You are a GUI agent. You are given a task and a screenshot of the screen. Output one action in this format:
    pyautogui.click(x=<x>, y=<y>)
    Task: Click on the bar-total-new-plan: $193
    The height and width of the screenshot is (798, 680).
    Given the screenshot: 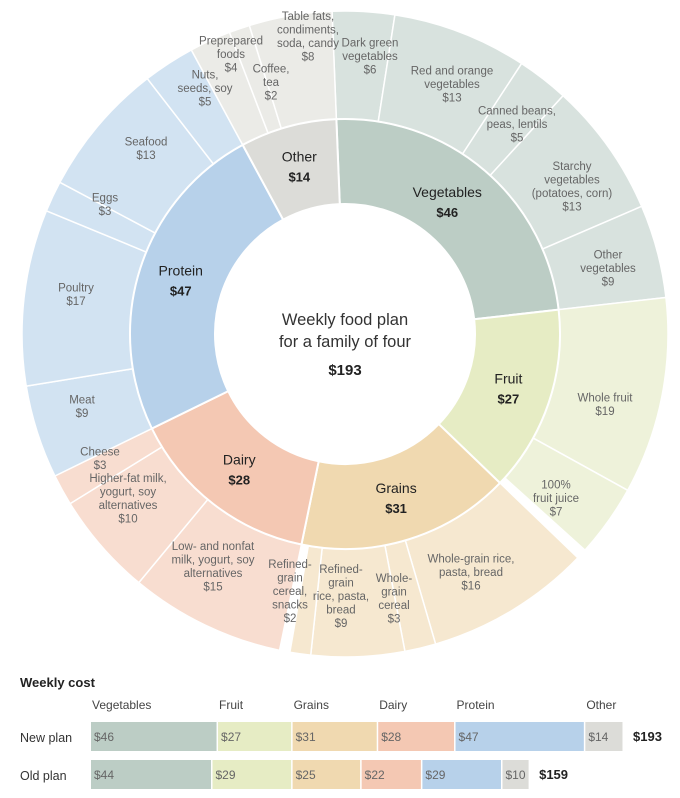 What is the action you would take?
    pyautogui.click(x=647, y=736)
    